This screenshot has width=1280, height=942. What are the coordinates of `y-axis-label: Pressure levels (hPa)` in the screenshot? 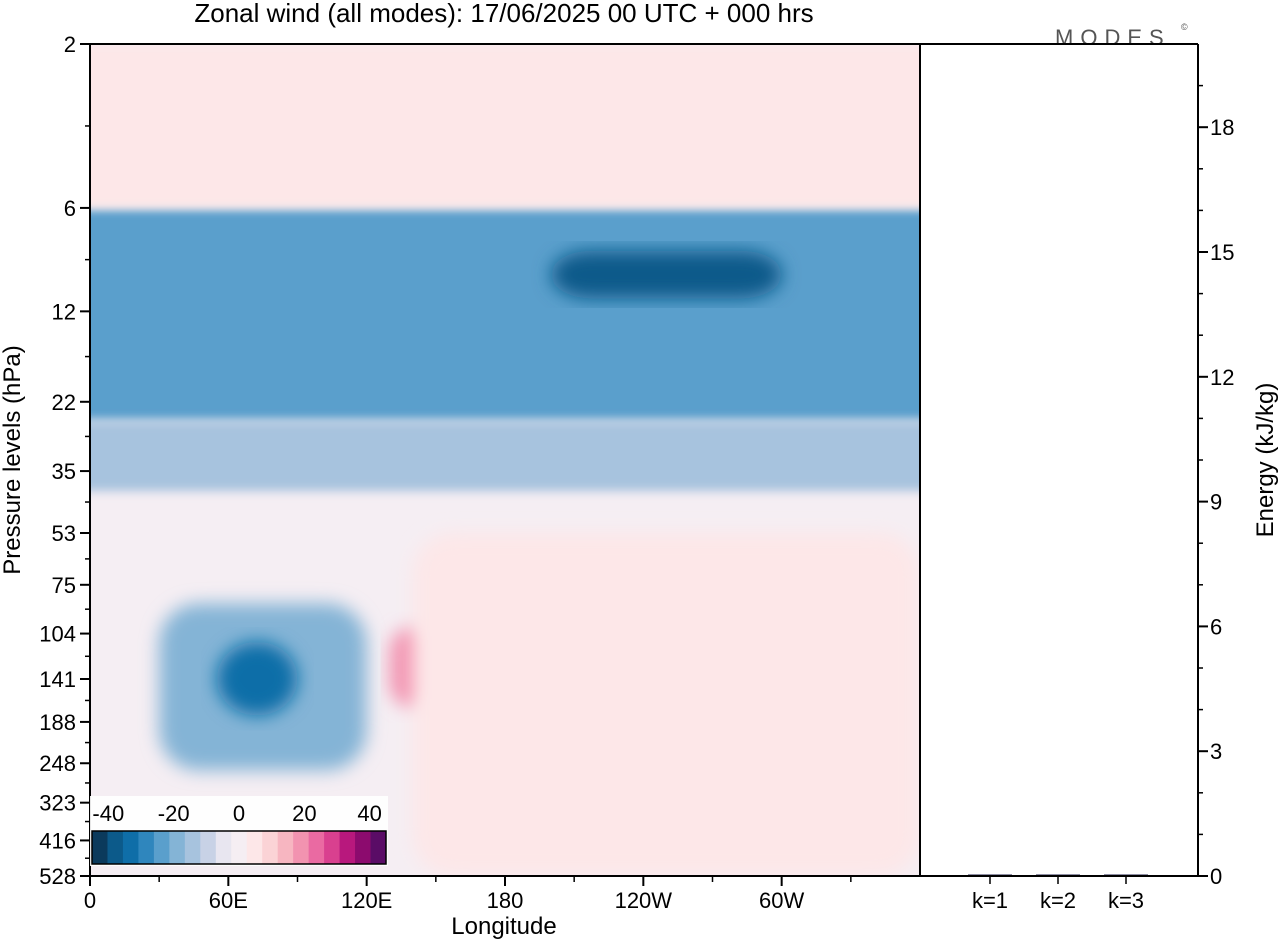 It's located at (13, 459).